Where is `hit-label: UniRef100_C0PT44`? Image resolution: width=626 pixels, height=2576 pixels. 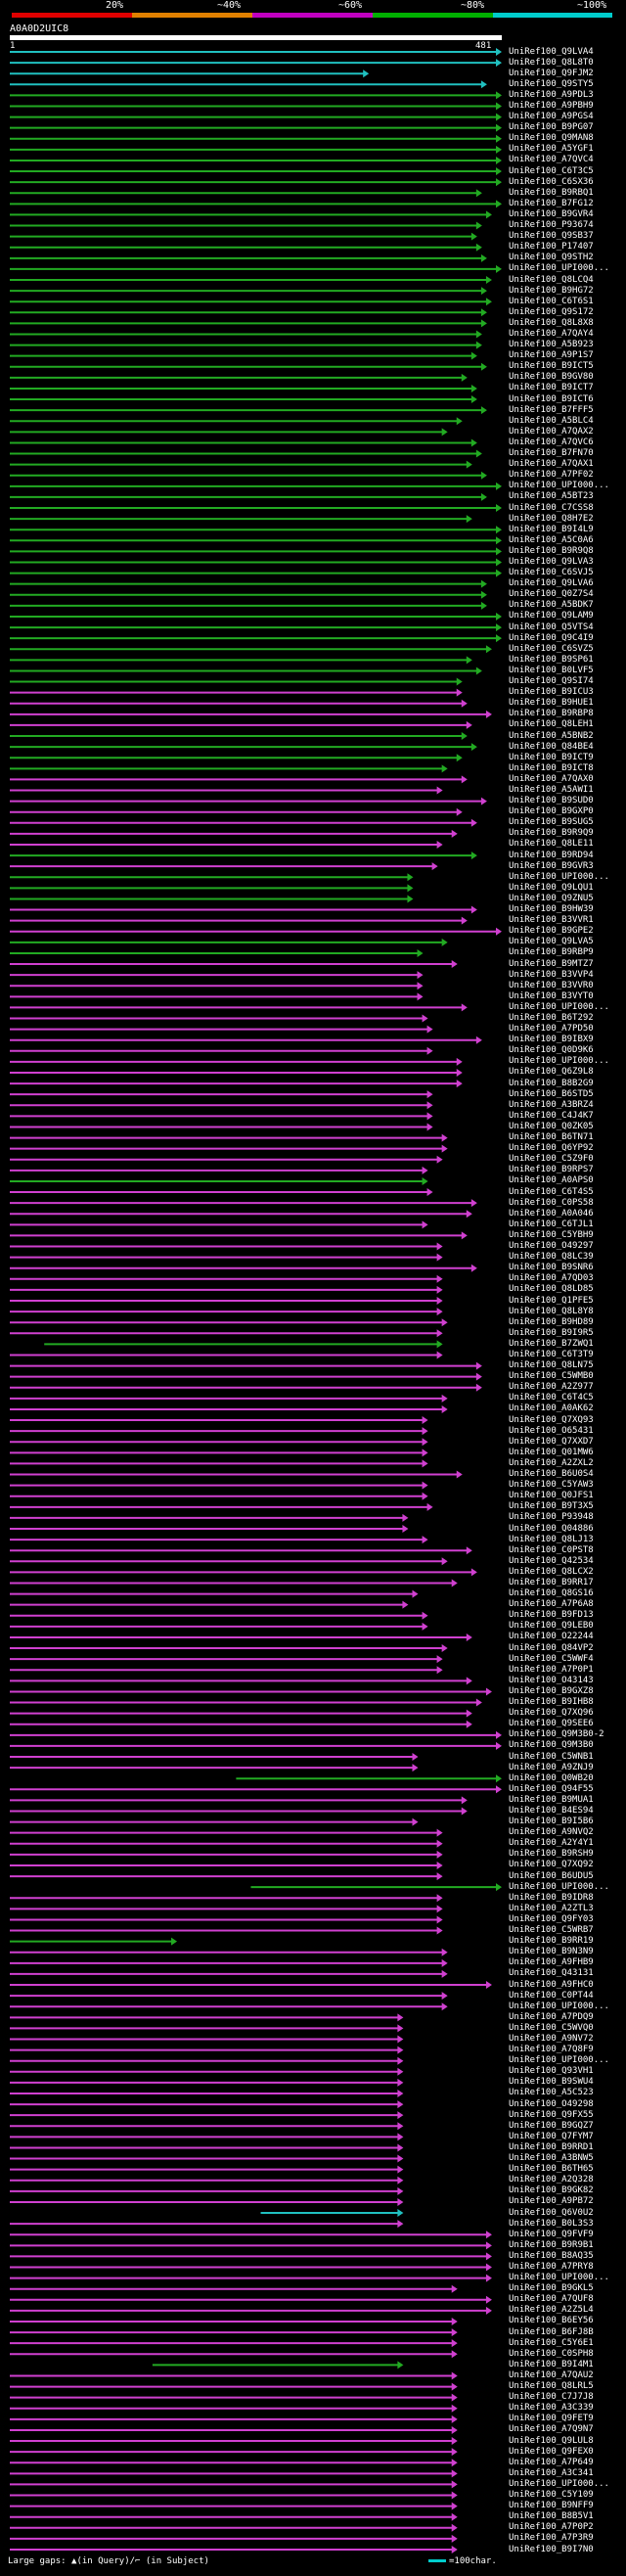 hit-label: UniRef100_C0PT44 is located at coordinates (551, 1996).